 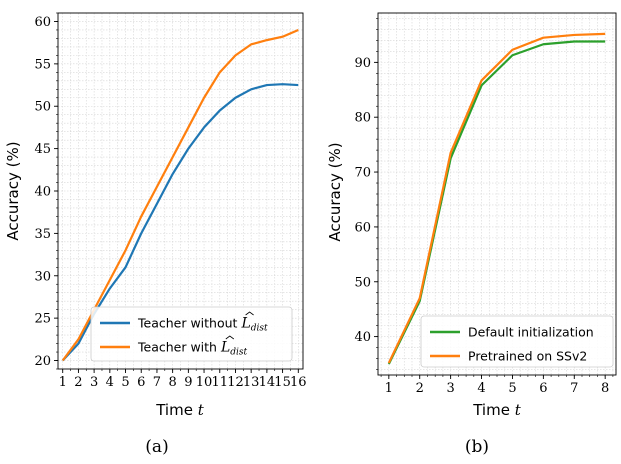 I want to click on y-tick-label: 55, so click(x=42, y=64).